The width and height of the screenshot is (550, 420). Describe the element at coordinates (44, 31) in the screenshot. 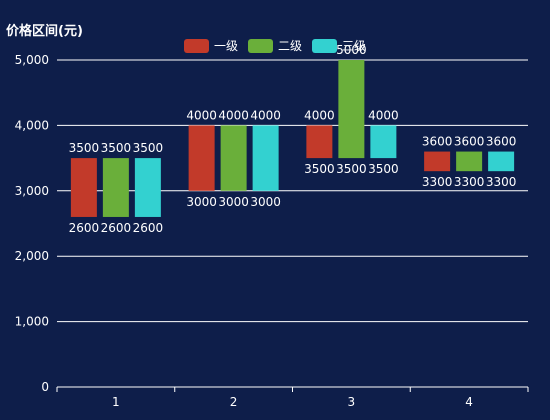

I see `y-axis-title: 价格区间(元)` at that location.